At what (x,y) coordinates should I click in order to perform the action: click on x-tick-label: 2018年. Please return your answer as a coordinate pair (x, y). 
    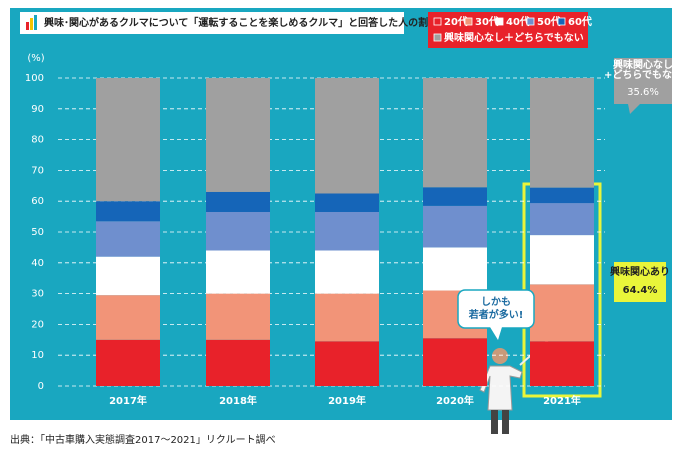
    Looking at the image, I should click on (238, 400).